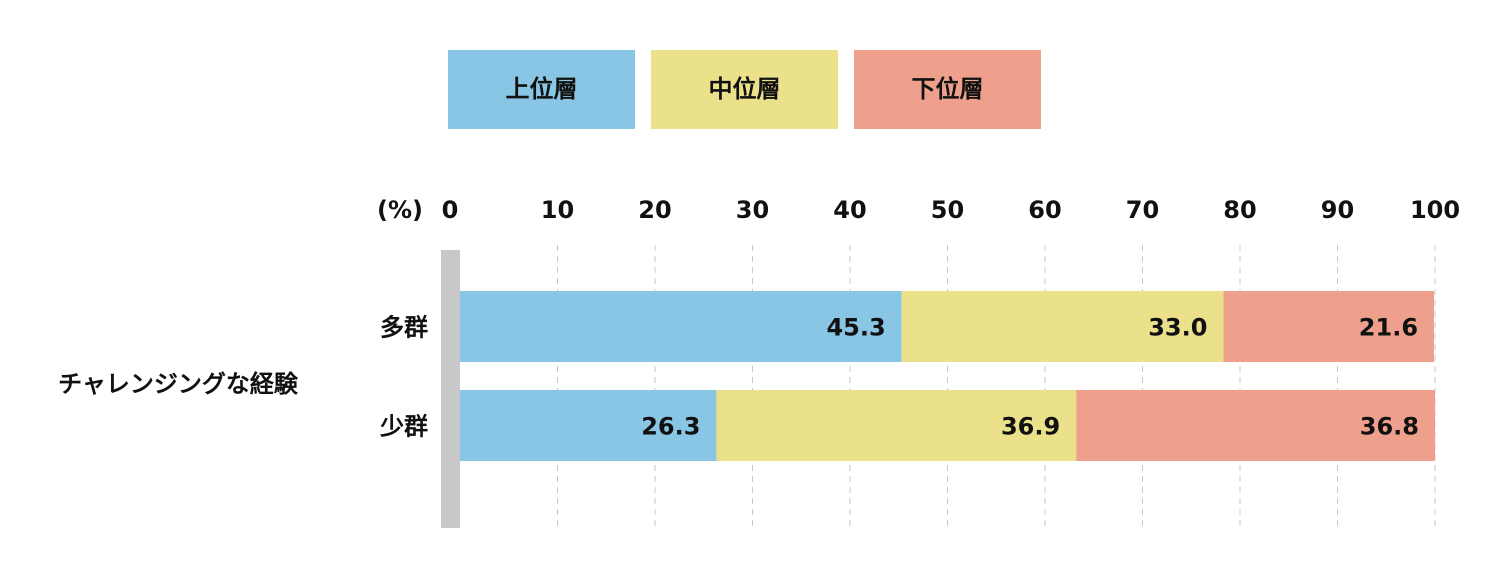 The width and height of the screenshot is (1487, 579). What do you see at coordinates (403, 427) in the screenshot?
I see `category-label: 少群` at bounding box center [403, 427].